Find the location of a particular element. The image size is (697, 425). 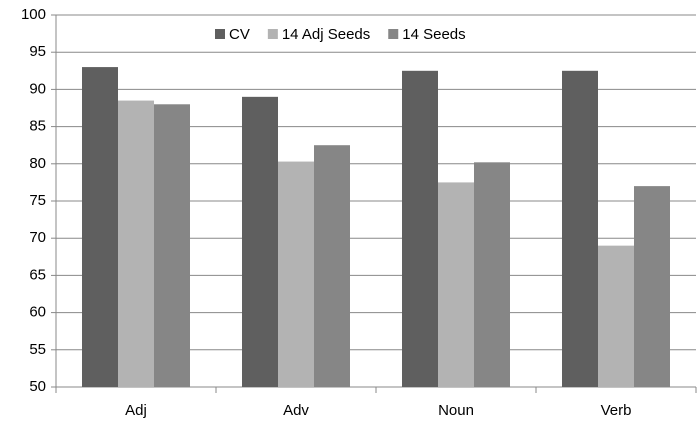

legend: CV 14 Adj Seeds 14 Seeds is located at coordinates (340, 34).